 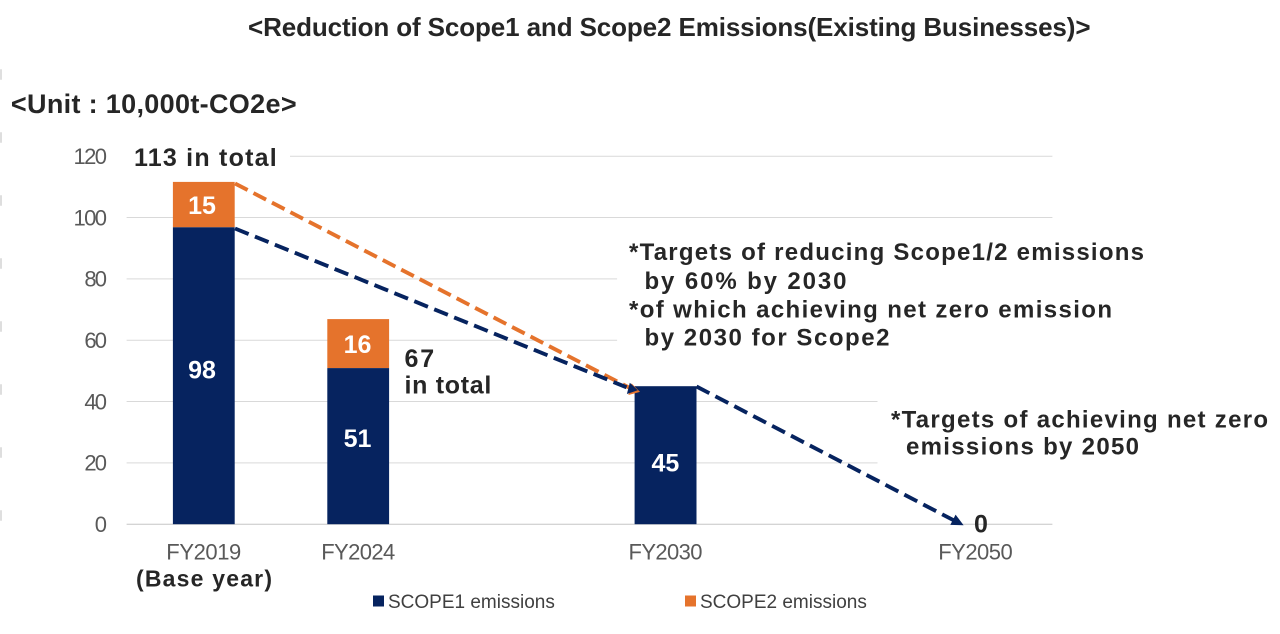 I want to click on svg-text: 67, so click(x=420, y=359).